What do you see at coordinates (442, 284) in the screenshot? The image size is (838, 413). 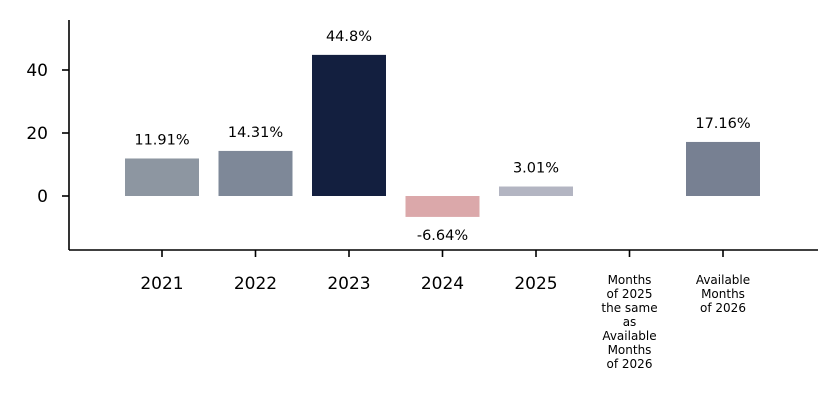 I see `category-label-3: 2024` at bounding box center [442, 284].